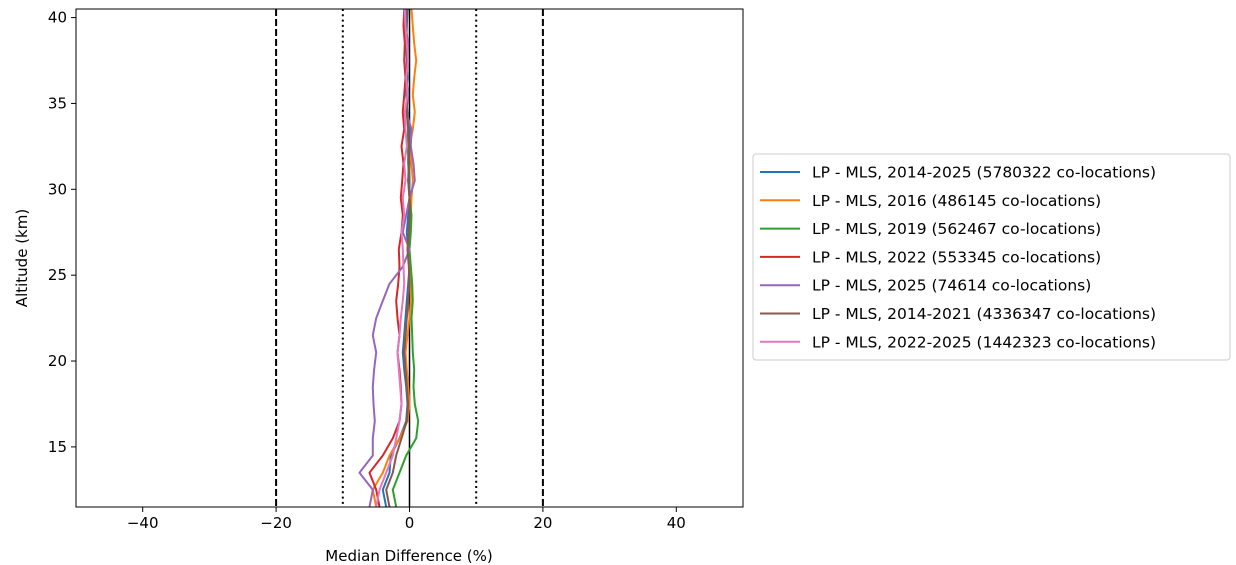 This screenshot has height=565, width=1236. What do you see at coordinates (408, 556) in the screenshot?
I see `x-axis-label: Median Difference (%)` at bounding box center [408, 556].